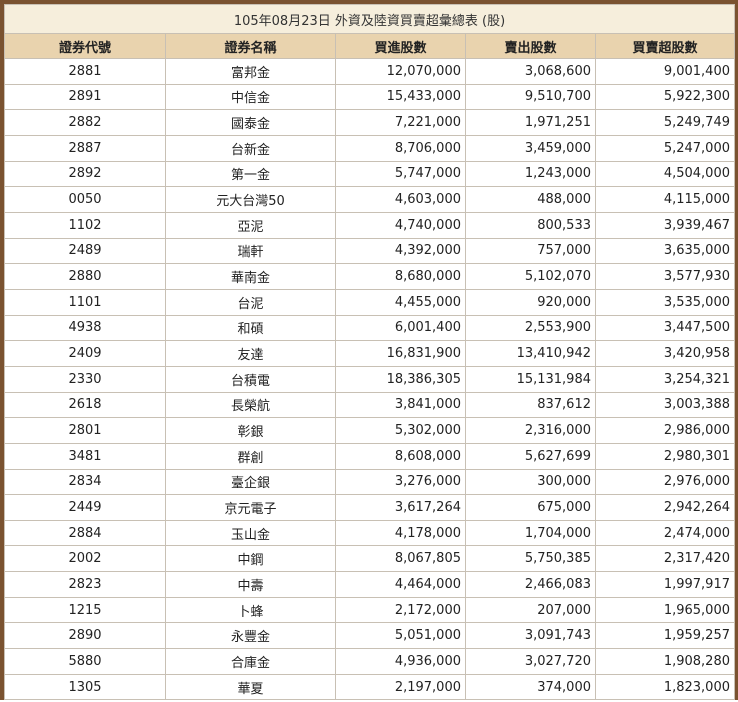 The width and height of the screenshot is (738, 702). What do you see at coordinates (665, 584) in the screenshot?
I see `table-cell: 1,997,917` at bounding box center [665, 584].